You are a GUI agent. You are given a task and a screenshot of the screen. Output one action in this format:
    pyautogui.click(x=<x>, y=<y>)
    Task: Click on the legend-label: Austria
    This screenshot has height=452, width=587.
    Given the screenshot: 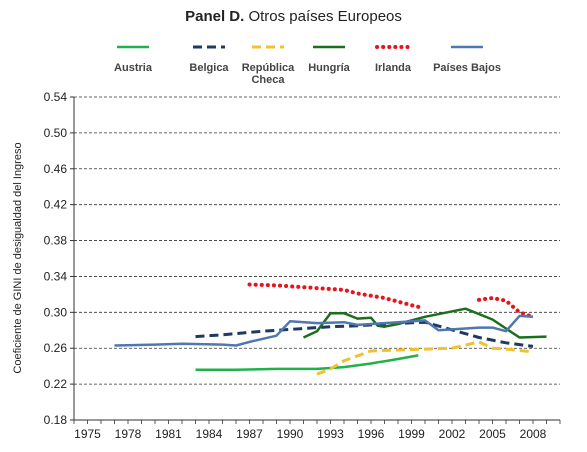 What is the action you would take?
    pyautogui.click(x=133, y=68)
    